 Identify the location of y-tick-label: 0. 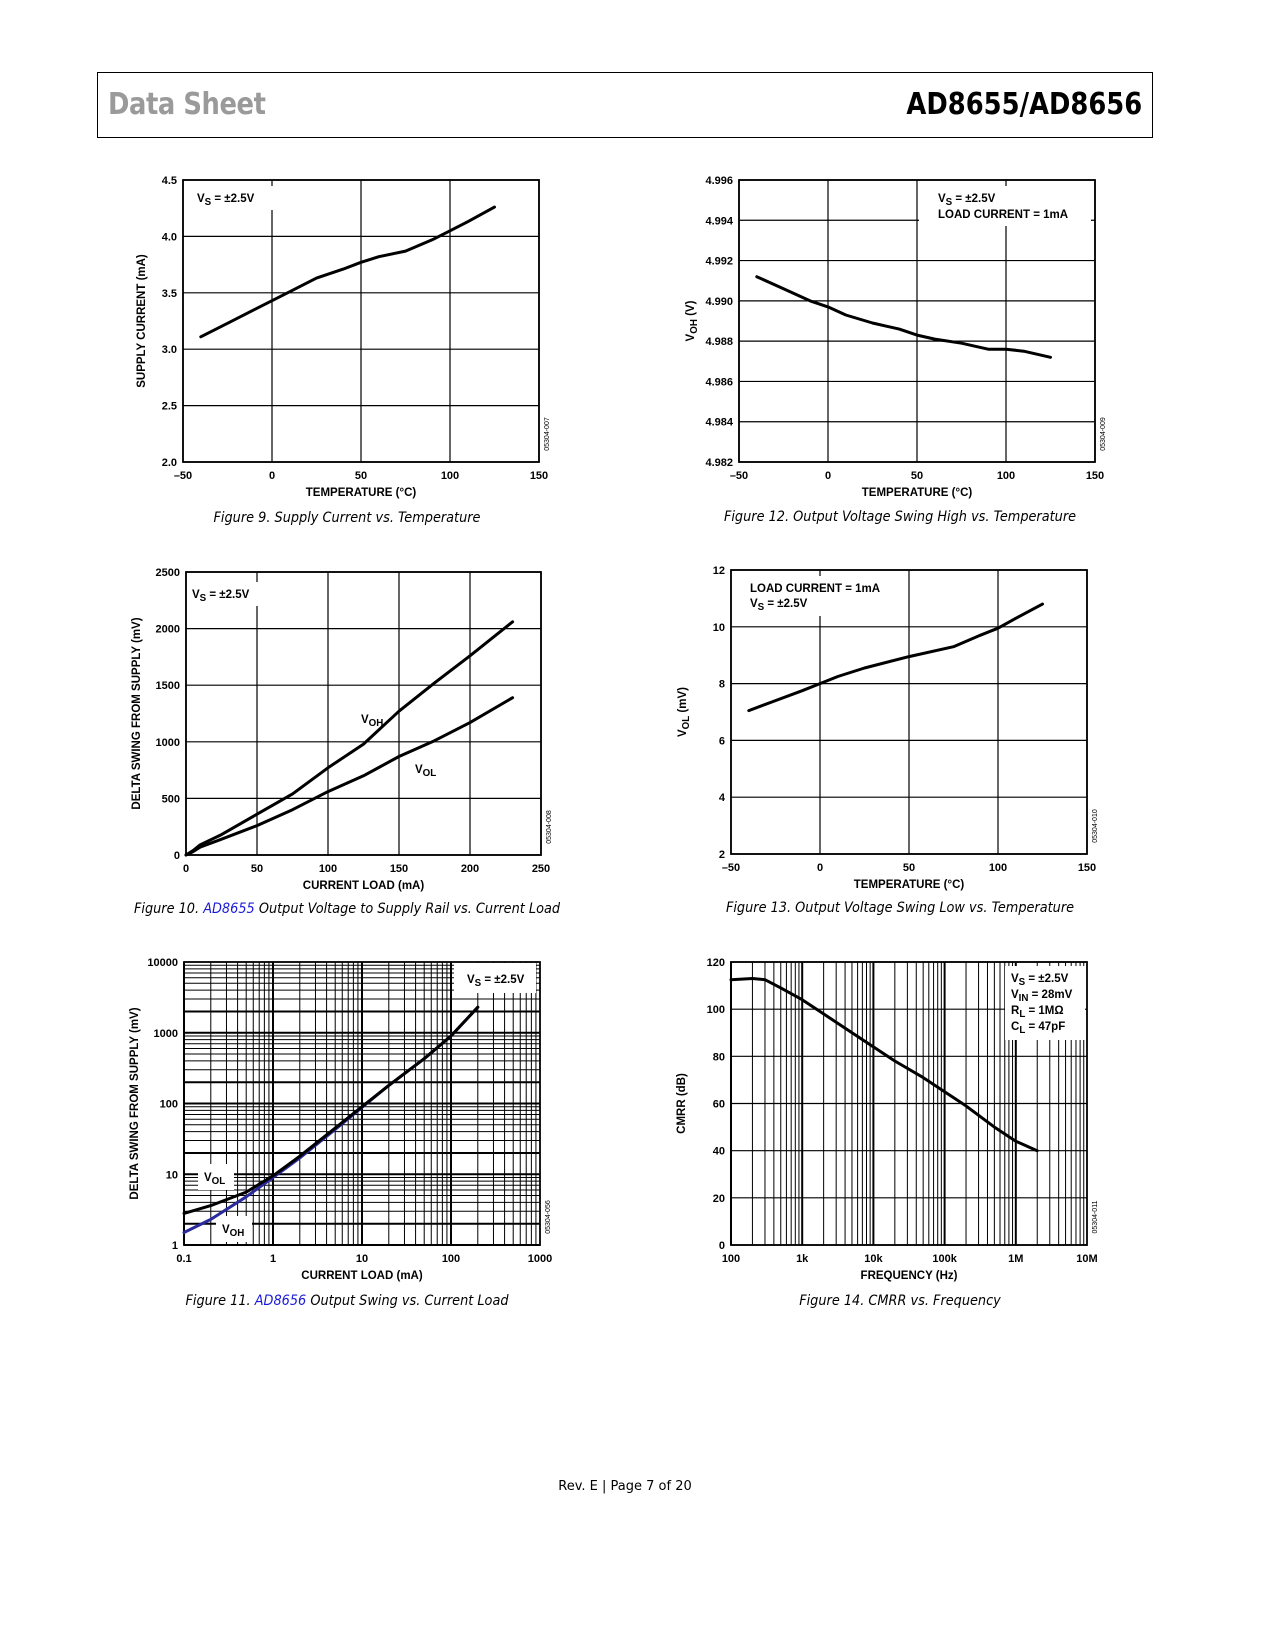
(722, 1246).